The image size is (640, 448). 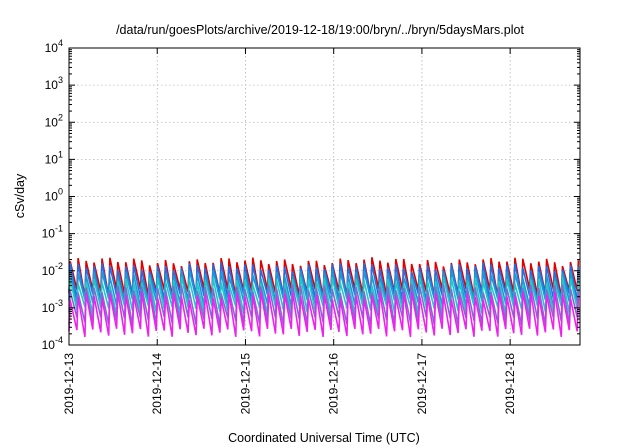 What do you see at coordinates (510, 384) in the screenshot?
I see `x-tick-label: 2019-12-18` at bounding box center [510, 384].